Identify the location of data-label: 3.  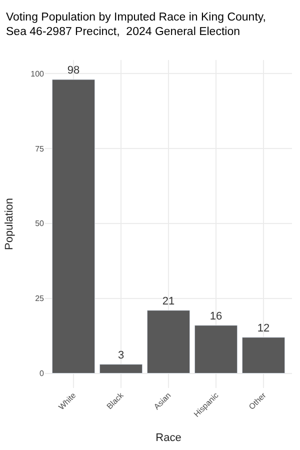
(121, 355).